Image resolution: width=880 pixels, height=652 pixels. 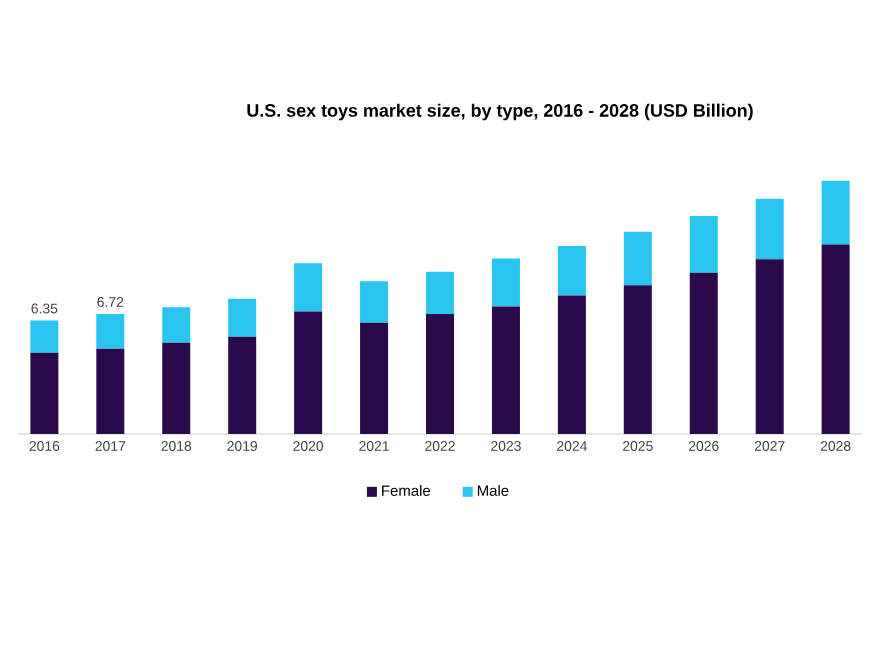 I want to click on chart-title: U.S. sex toys market size, by type, 2016 - 2028 (USD Billion), so click(x=500, y=112).